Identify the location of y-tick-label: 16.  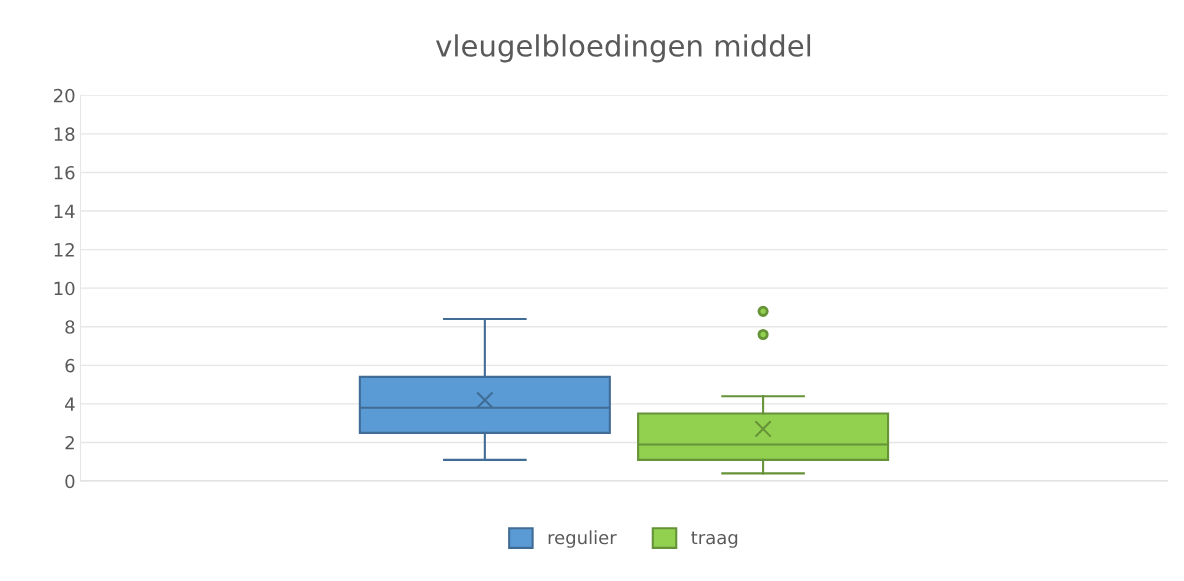
(64, 172).